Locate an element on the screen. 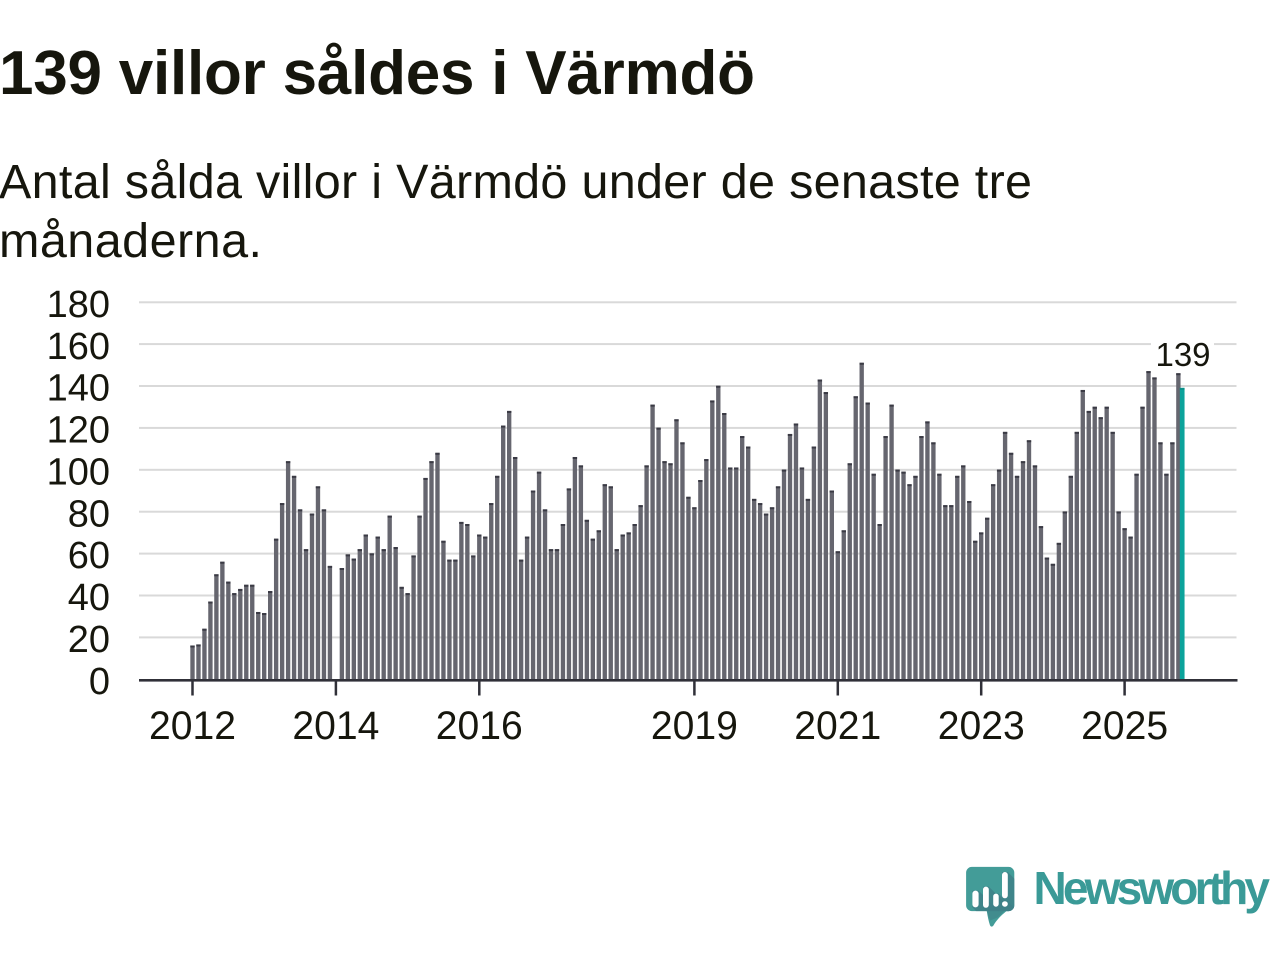 This screenshot has height=960, width=1280. svg-text: 2021 is located at coordinates (837, 726).